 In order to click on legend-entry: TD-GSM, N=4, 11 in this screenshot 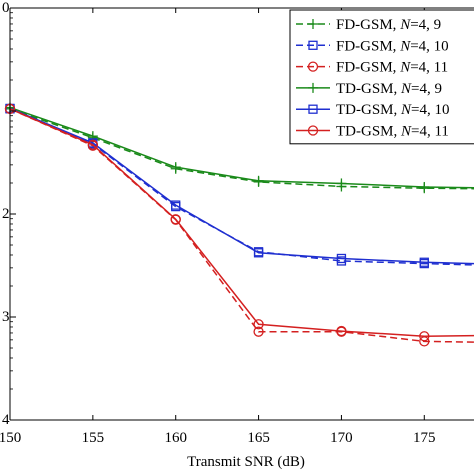, I will do `click(372, 132)`.